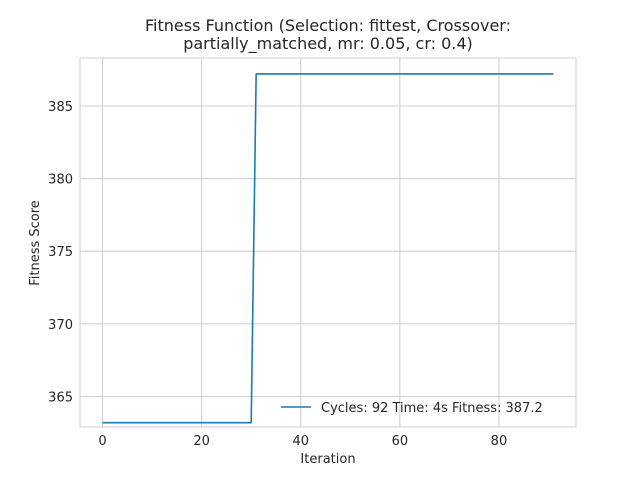 Image resolution: width=640 pixels, height=480 pixels. Describe the element at coordinates (400, 441) in the screenshot. I see `x-tick-label: 60` at that location.